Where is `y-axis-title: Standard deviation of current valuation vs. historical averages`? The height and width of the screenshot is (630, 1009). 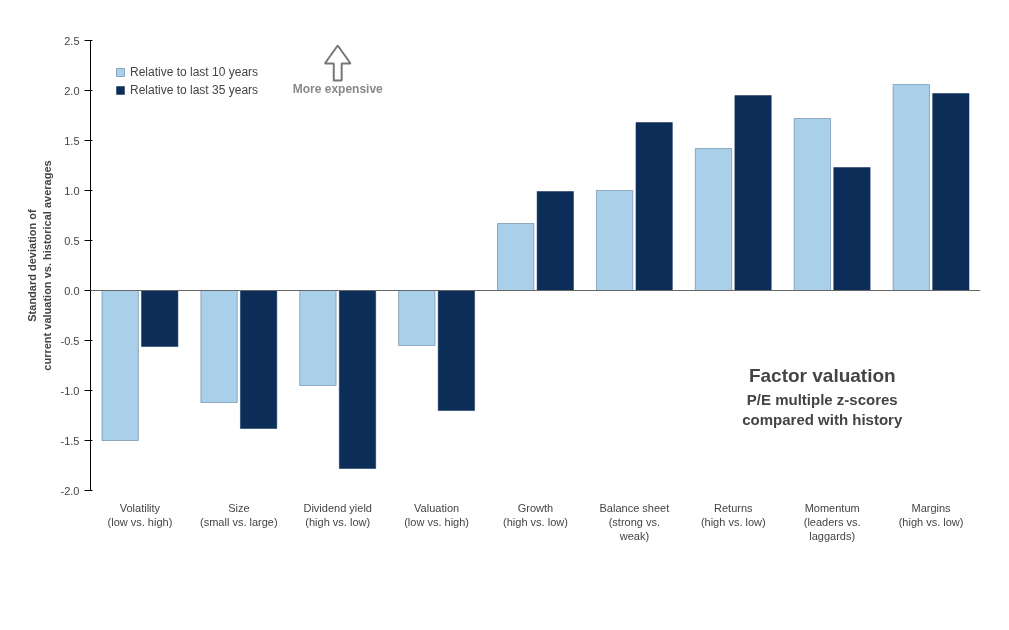
y-axis-title: Standard deviation of current valuation vs. historical averages is located at coordinates (39, 265).